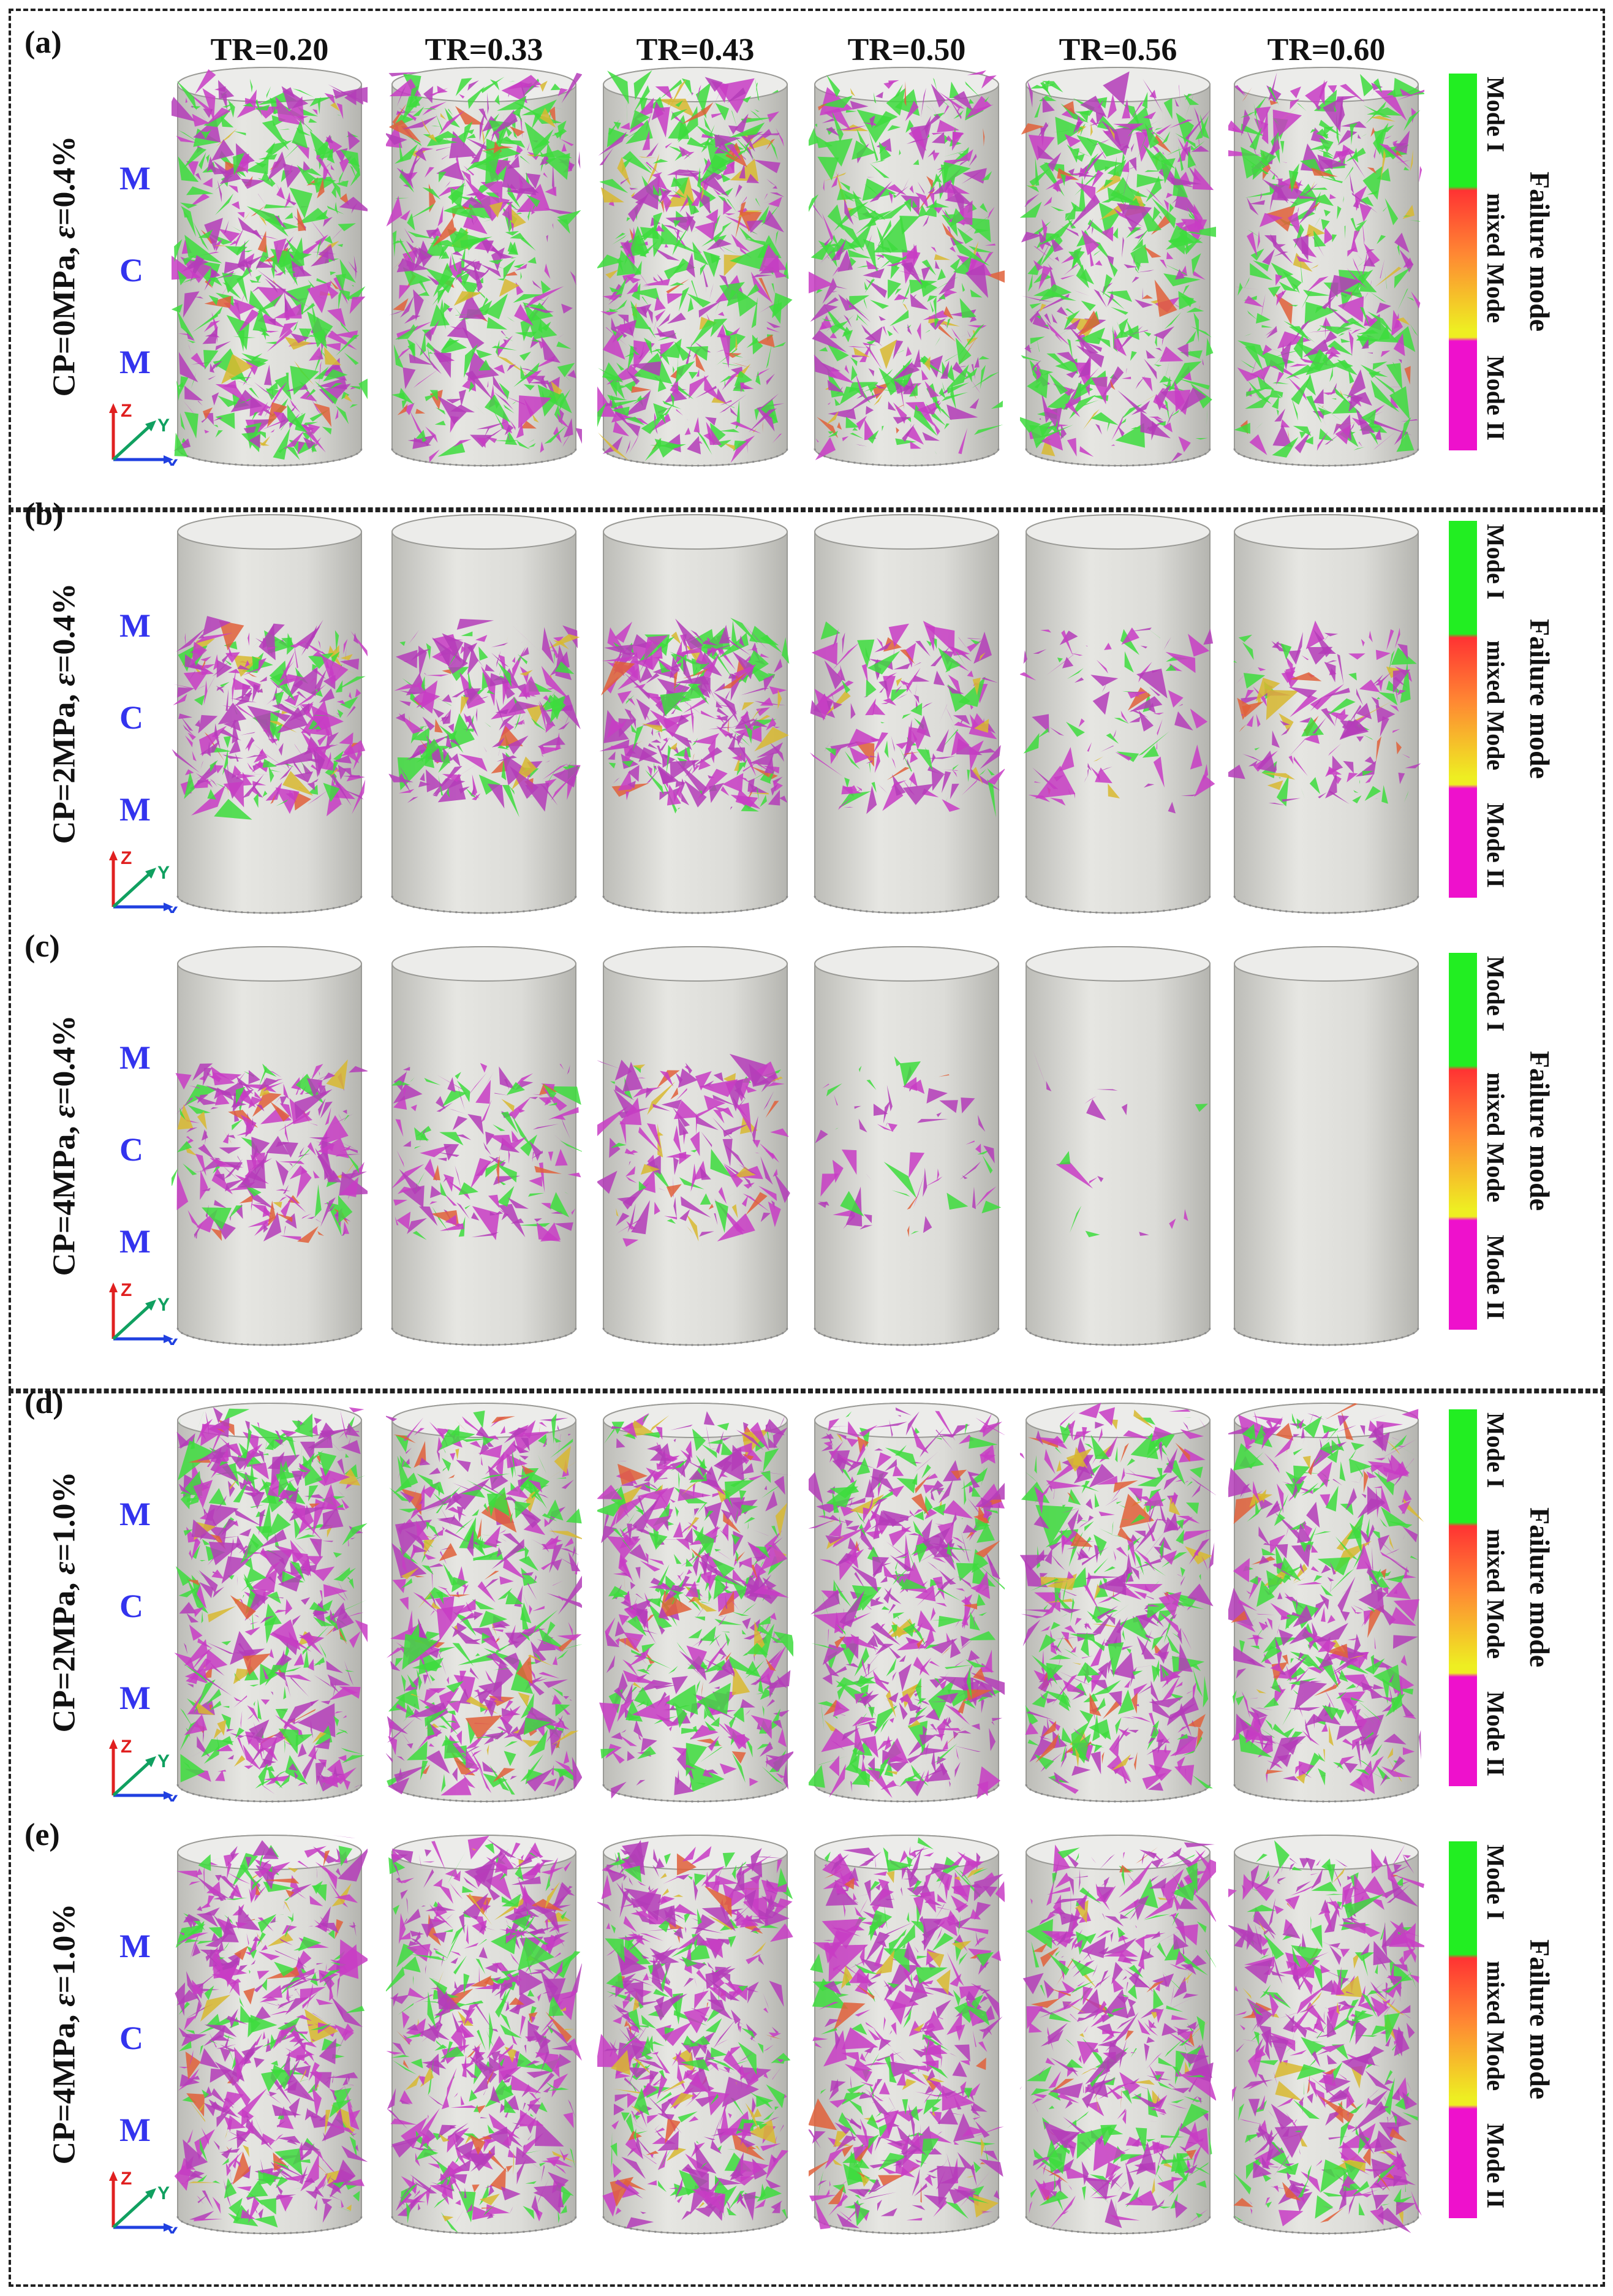 The width and height of the screenshot is (1613, 2296). I want to click on cylinder-body, so click(1118, 1146).